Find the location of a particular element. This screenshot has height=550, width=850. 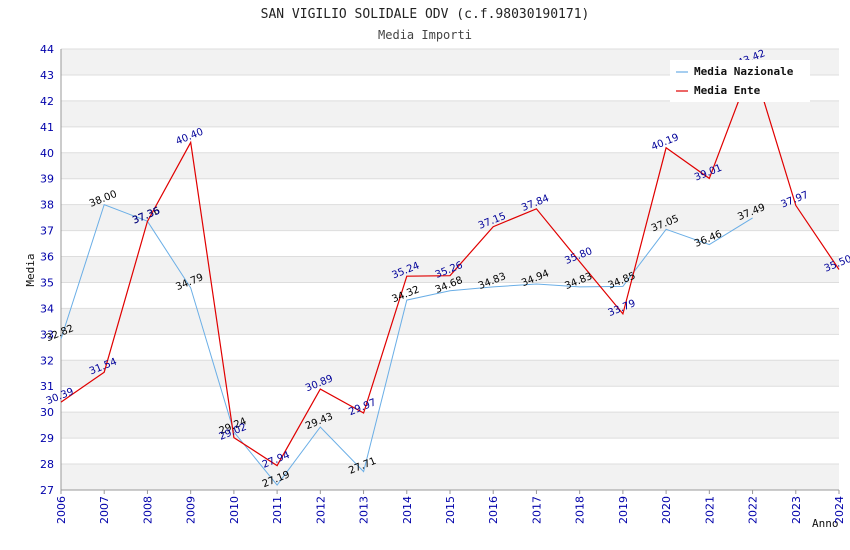

legend-box is located at coordinates (740, 81).